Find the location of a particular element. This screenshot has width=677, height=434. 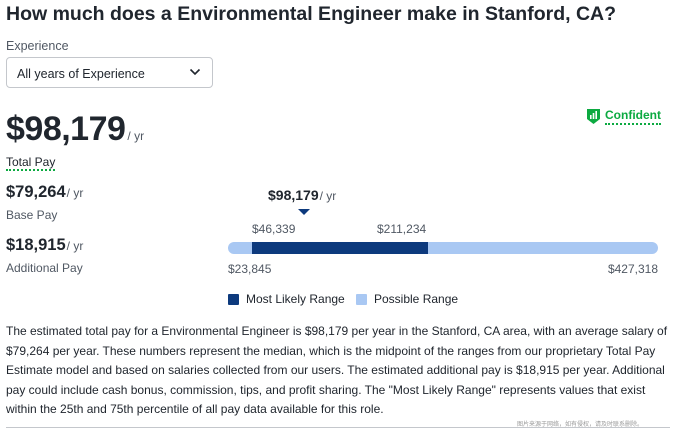

most-likely-range-bar is located at coordinates (339, 248).